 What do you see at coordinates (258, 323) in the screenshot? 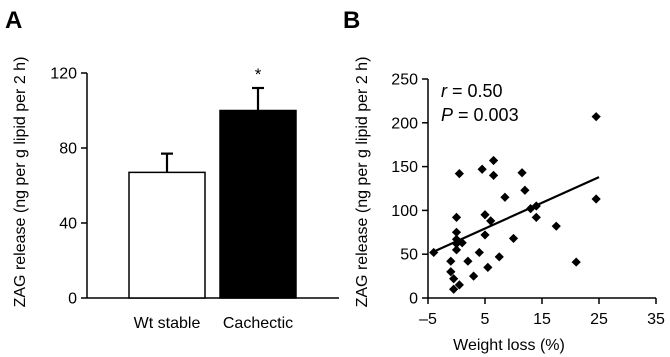
I see `category-label: Cachectic` at bounding box center [258, 323].